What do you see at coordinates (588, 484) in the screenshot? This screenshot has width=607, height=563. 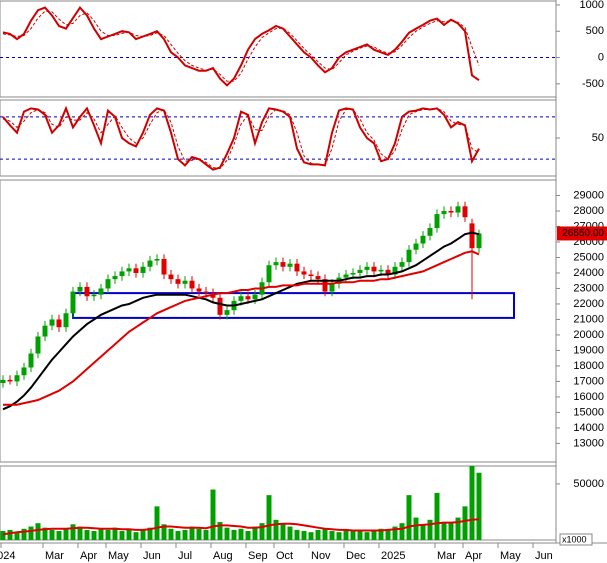 I see `y-tick-label: 50000` at bounding box center [588, 484].